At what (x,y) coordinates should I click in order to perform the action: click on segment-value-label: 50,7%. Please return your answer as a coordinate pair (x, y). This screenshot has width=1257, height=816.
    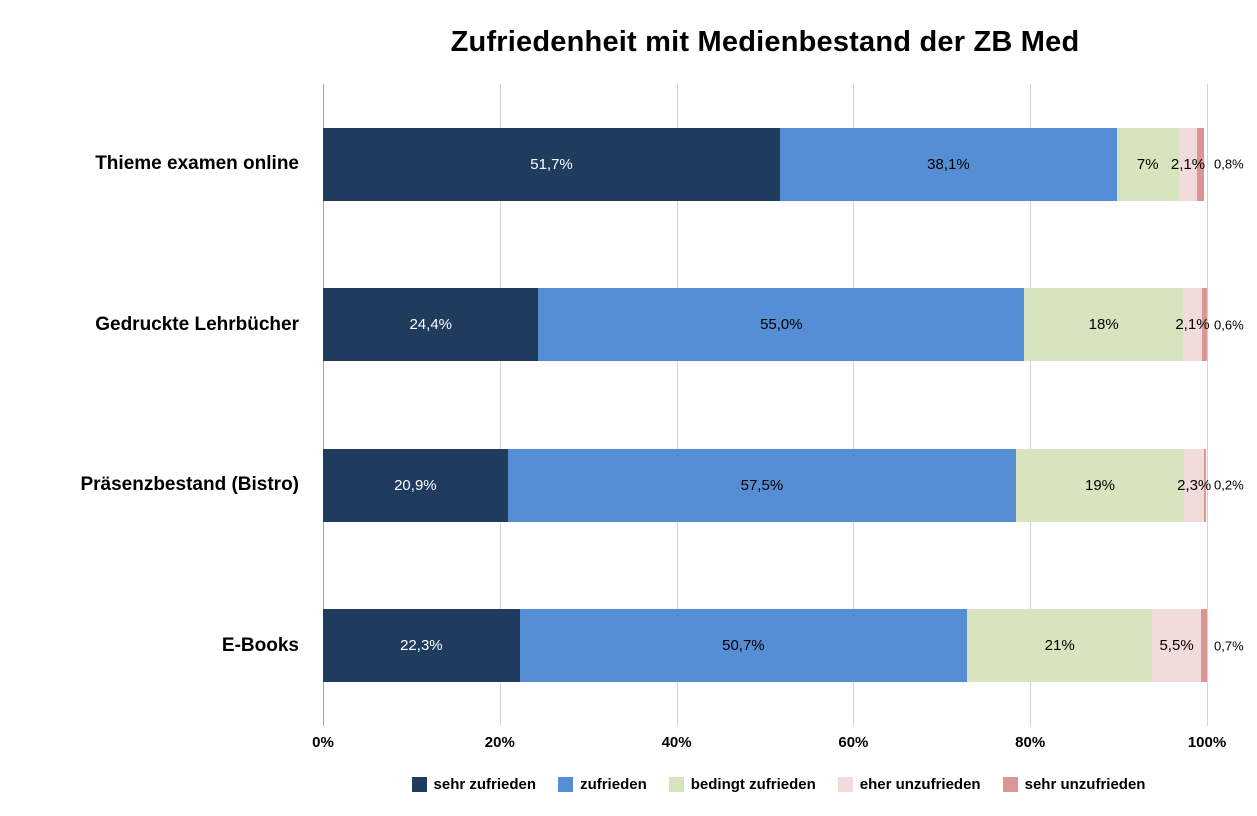
    Looking at the image, I should click on (743, 646).